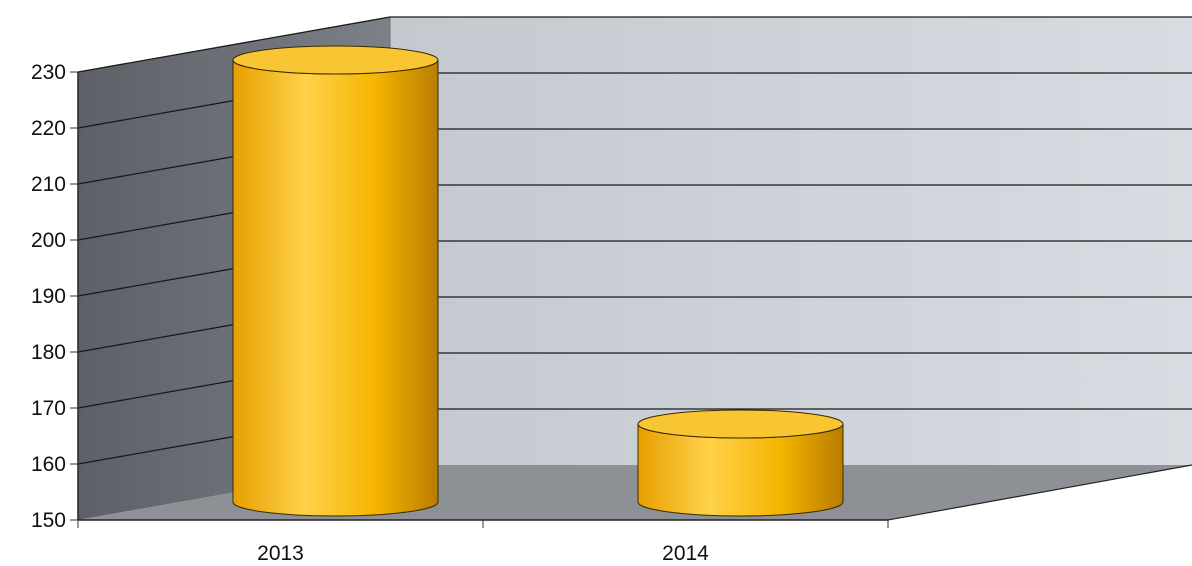 The height and width of the screenshot is (566, 1192). What do you see at coordinates (634, 44) in the screenshot?
I see `gridline` at bounding box center [634, 44].